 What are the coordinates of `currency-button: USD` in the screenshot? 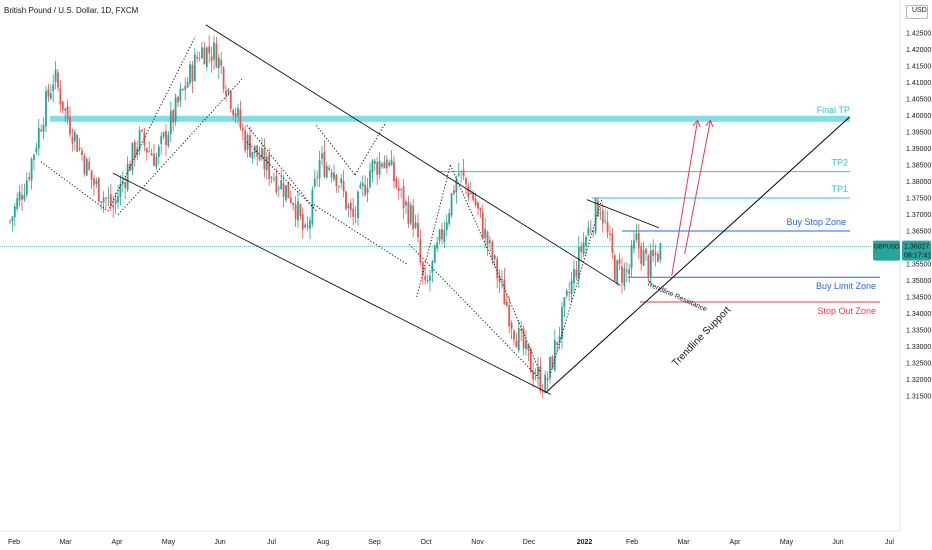 It's located at (917, 12).